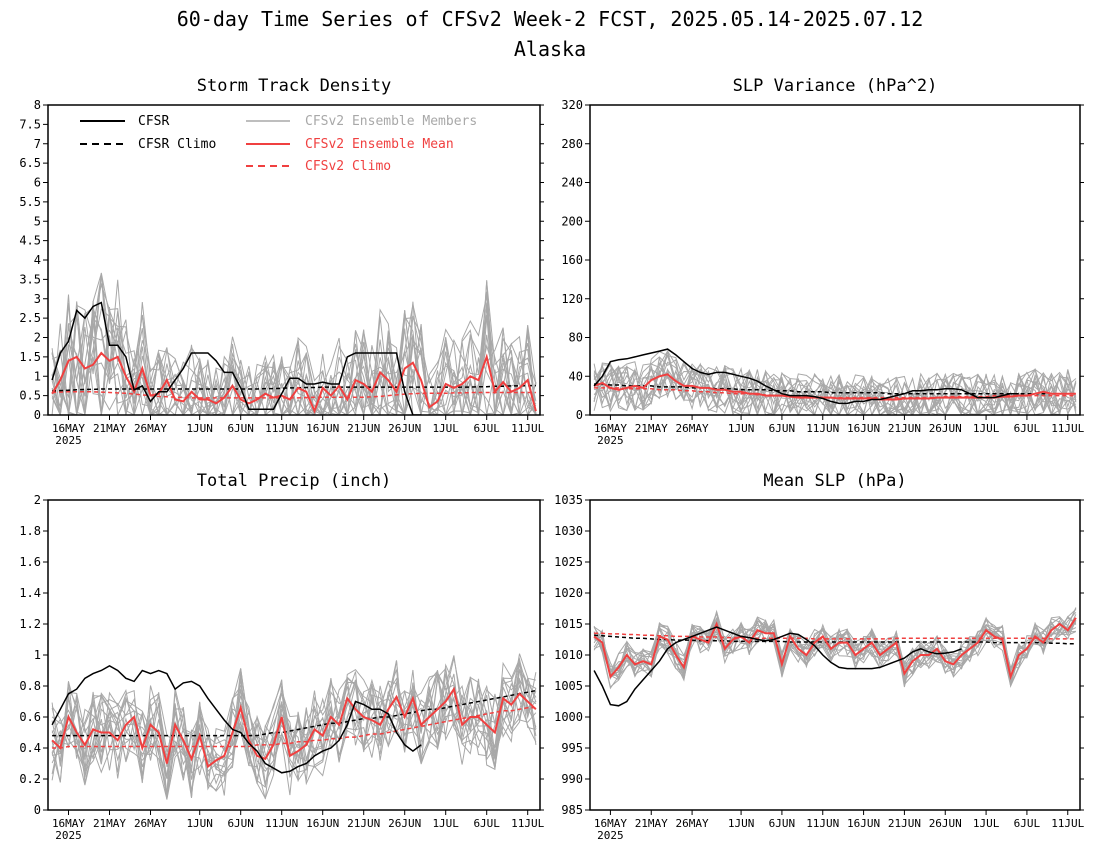  Describe the element at coordinates (199, 428) in the screenshot. I see `x-tick-label: 1JUN` at that location.